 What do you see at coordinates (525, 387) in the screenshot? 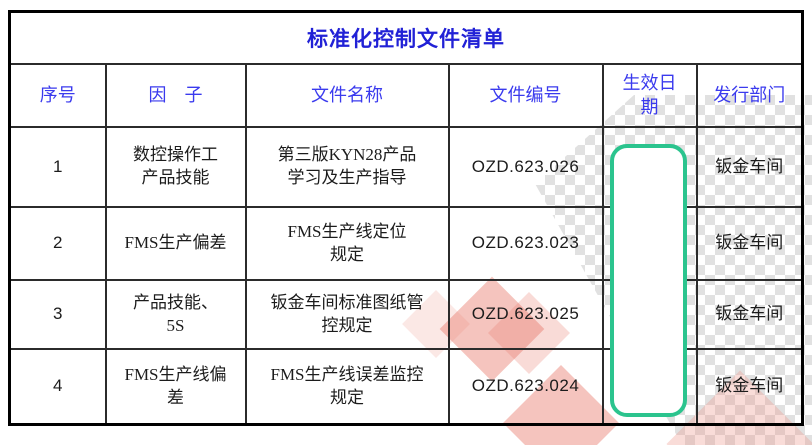
I see `cell-doc-code: OZD.623.024` at bounding box center [525, 387].